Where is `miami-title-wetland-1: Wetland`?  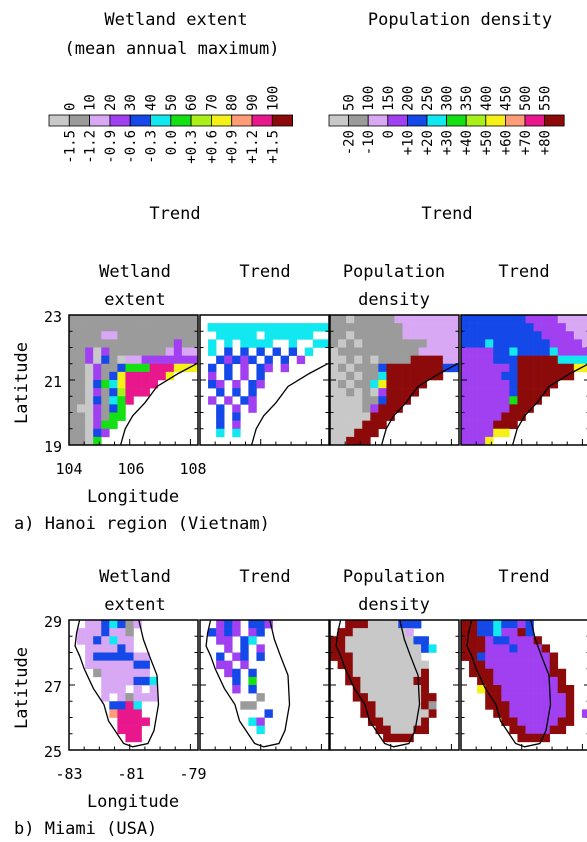
miami-title-wetland-1: Wetland is located at coordinates (135, 577).